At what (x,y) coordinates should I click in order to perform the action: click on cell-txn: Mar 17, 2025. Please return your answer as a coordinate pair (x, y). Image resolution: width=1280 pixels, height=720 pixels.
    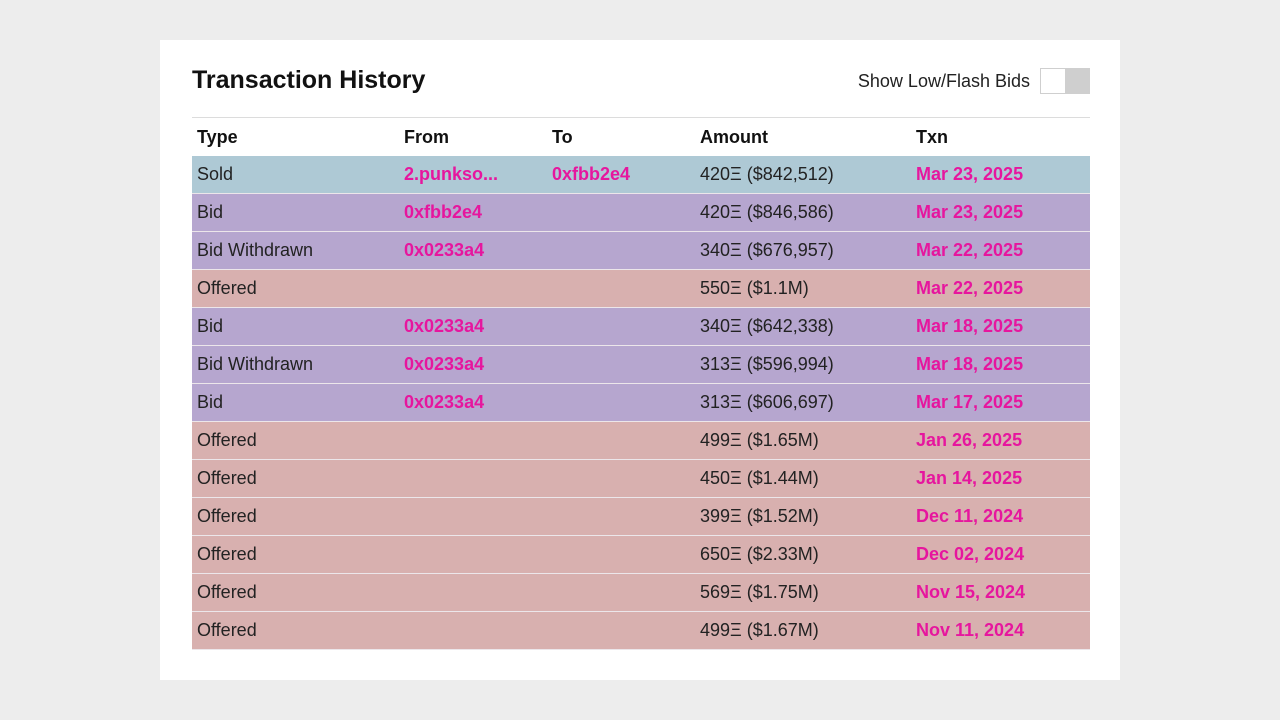
    Looking at the image, I should click on (1003, 402).